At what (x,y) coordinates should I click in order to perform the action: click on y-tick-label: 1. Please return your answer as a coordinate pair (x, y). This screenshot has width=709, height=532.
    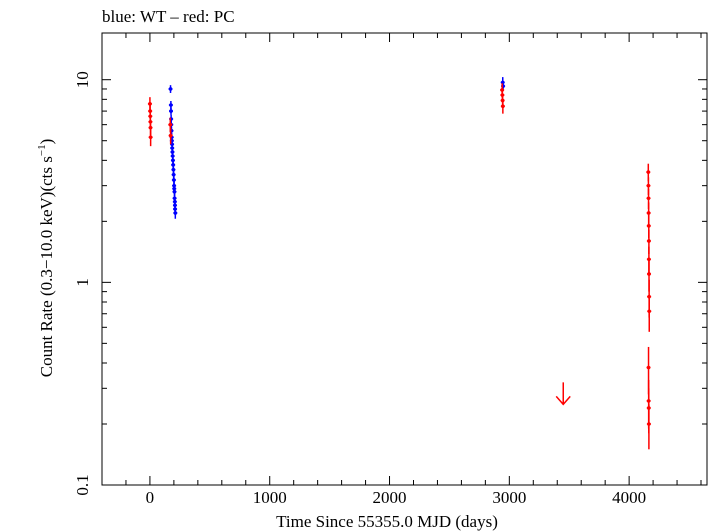
    Looking at the image, I should click on (82, 282).